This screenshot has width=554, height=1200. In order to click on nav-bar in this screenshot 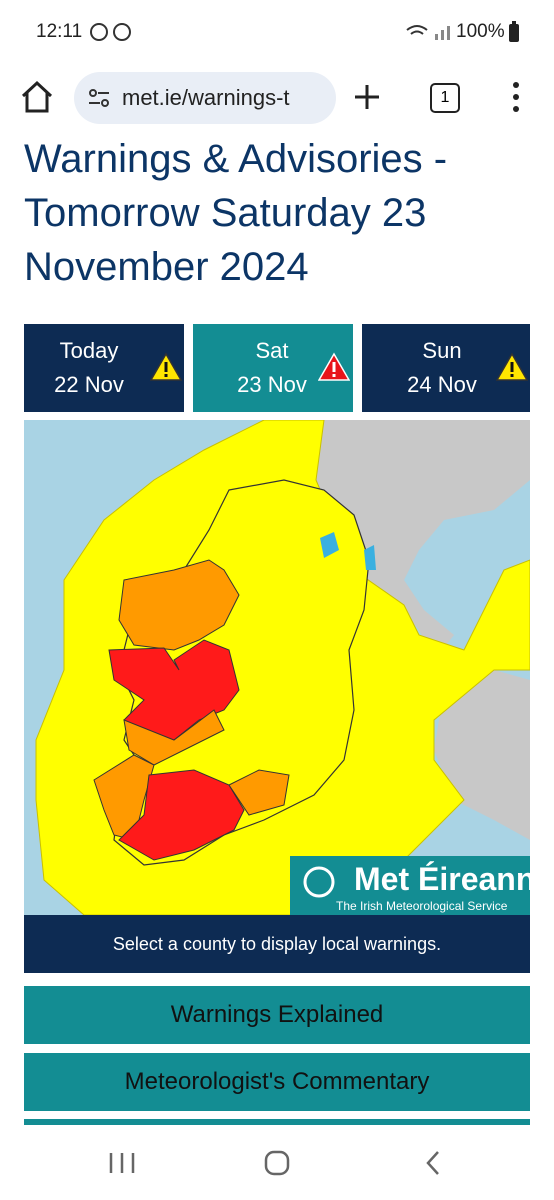, I will do `click(277, 1162)`.